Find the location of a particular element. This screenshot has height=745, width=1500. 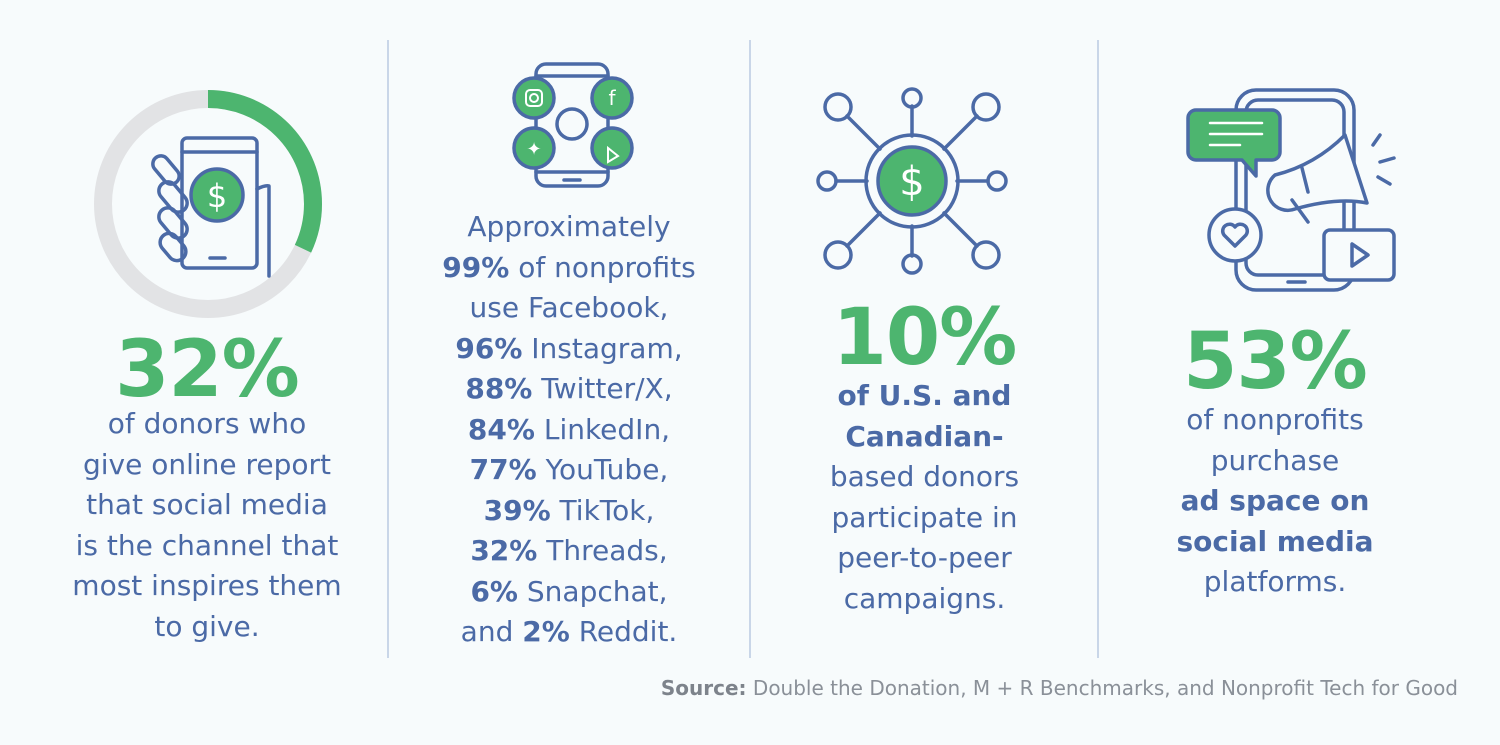

stat-text-line: 32% Threads, is located at coordinates (569, 550).